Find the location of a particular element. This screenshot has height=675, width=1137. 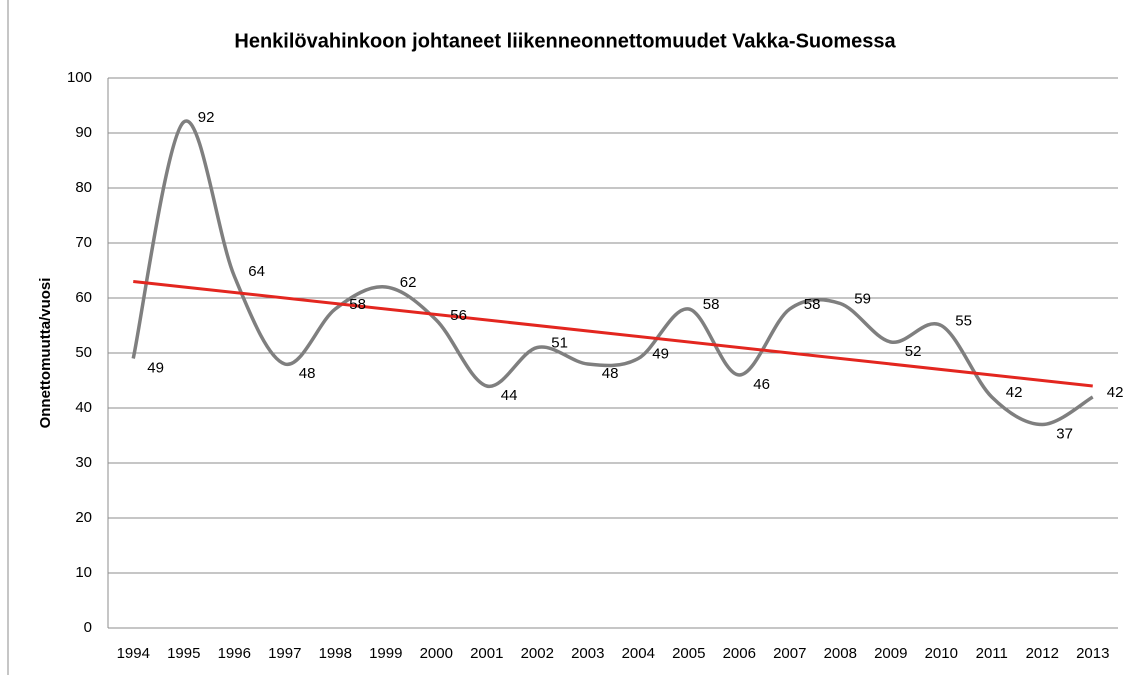

x-tick-label: 1999 is located at coordinates (385, 653).